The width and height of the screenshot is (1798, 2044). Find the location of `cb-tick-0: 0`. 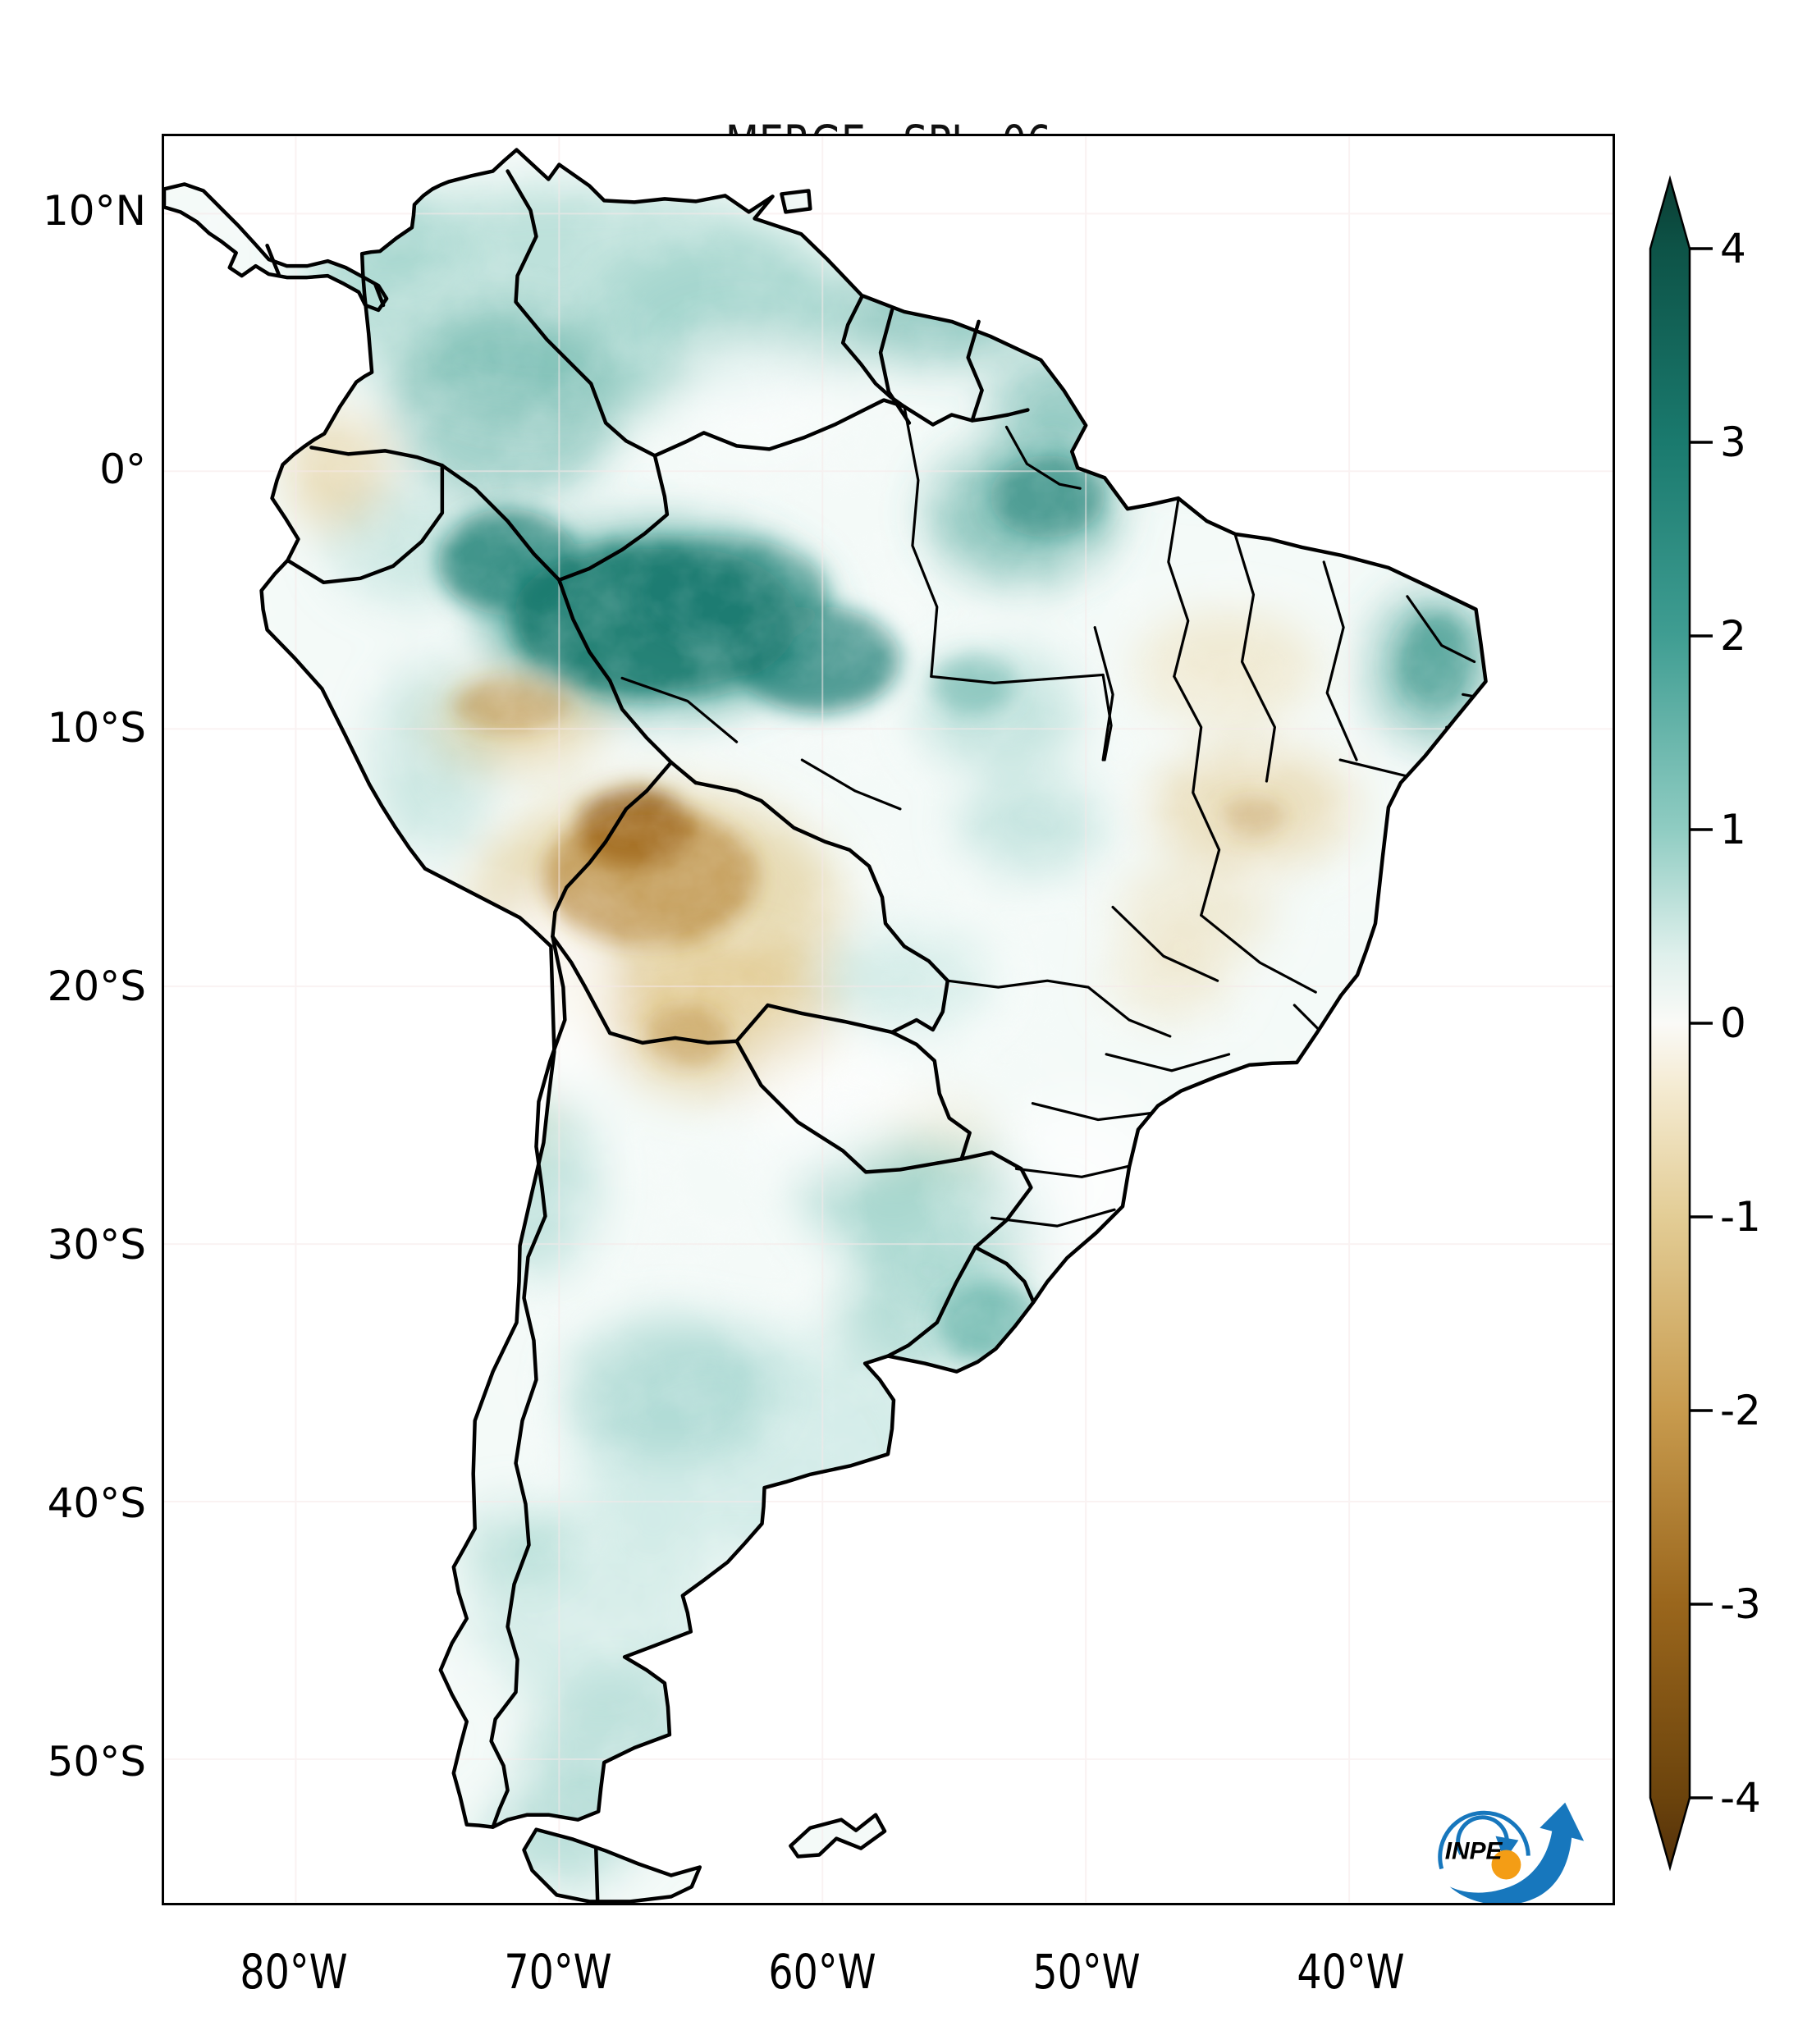

cb-tick-0: 0 is located at coordinates (1733, 1023).